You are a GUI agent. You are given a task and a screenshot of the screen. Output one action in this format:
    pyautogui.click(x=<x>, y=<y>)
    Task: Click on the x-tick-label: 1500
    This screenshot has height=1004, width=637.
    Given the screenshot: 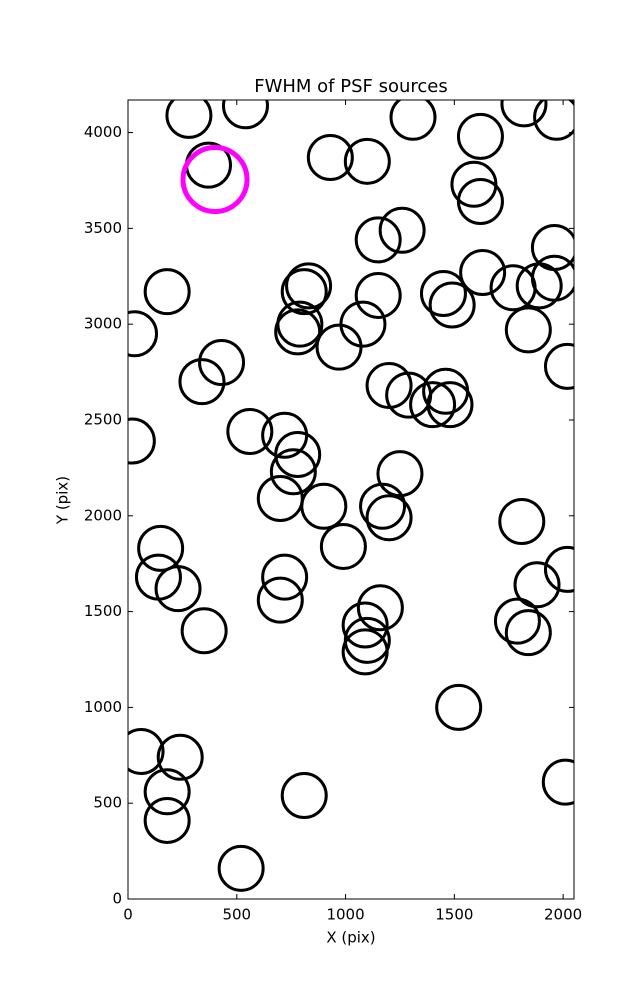 What is the action you would take?
    pyautogui.click(x=454, y=915)
    